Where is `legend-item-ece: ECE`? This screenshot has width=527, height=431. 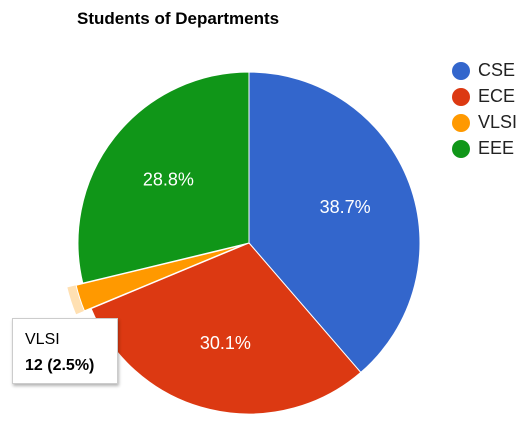 legend-item-ece: ECE is located at coordinates (487, 98).